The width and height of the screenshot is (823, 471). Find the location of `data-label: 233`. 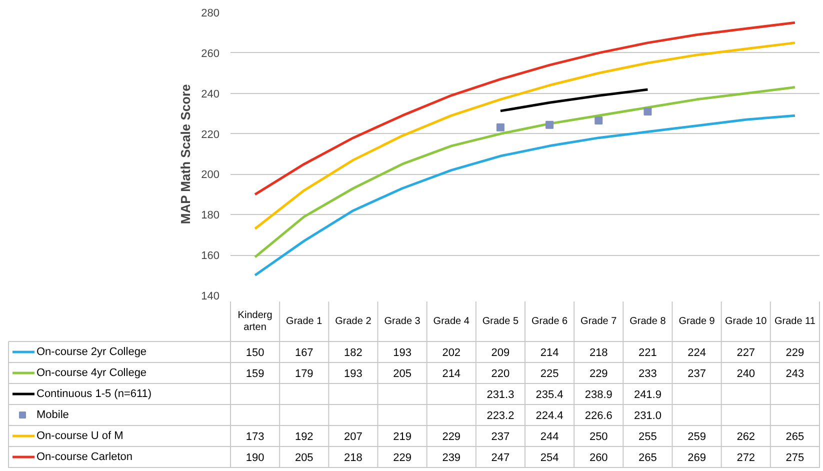

data-label: 233 is located at coordinates (647, 374).